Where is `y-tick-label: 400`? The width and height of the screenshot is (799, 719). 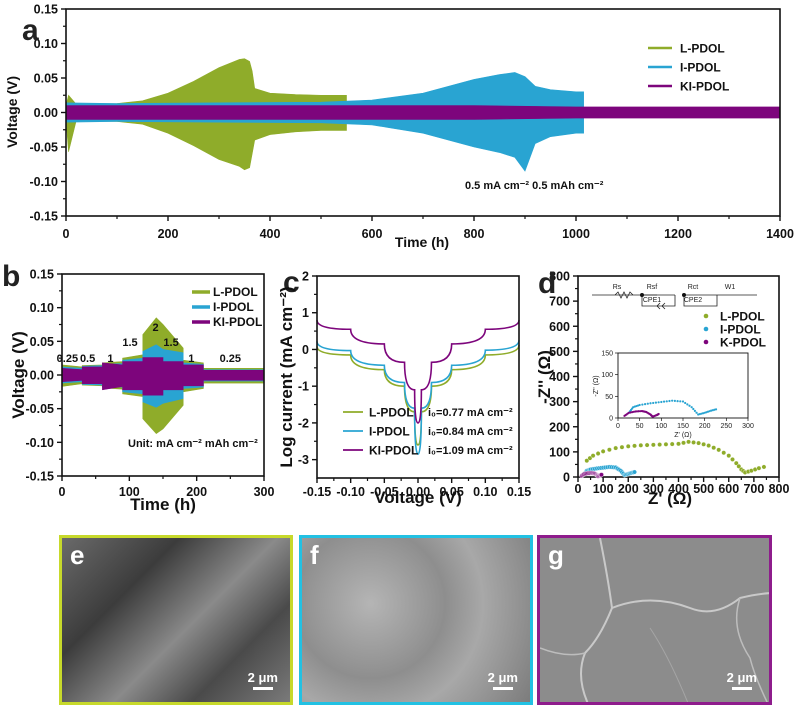
y-tick-label: 400 is located at coordinates (559, 377).